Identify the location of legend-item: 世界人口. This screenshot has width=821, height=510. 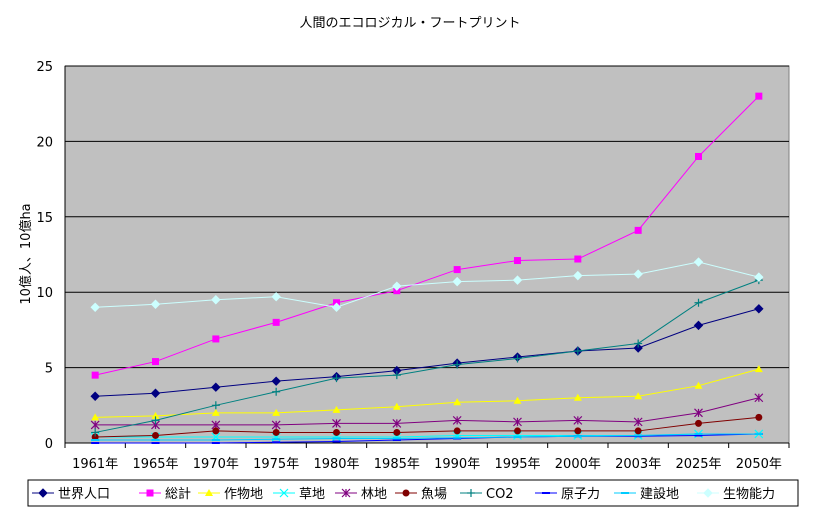
(71, 494).